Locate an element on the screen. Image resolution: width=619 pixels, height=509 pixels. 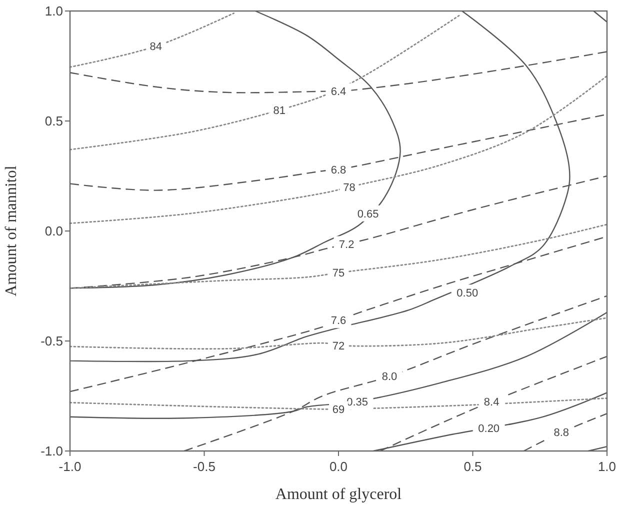
y-tick-label: -0.5 is located at coordinates (51, 341).